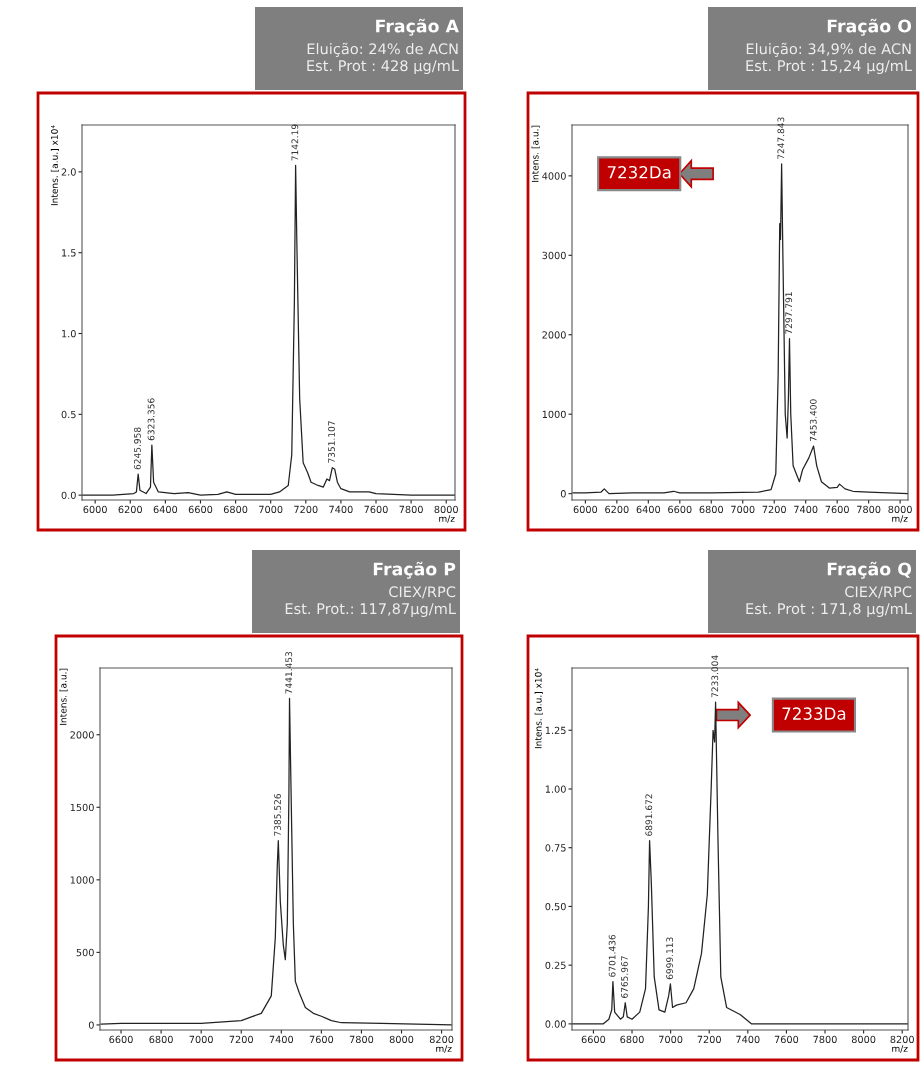 Image resolution: width=920 pixels, height=1066 pixels. Describe the element at coordinates (331, 442) in the screenshot. I see `annotation: 7351.107` at that location.